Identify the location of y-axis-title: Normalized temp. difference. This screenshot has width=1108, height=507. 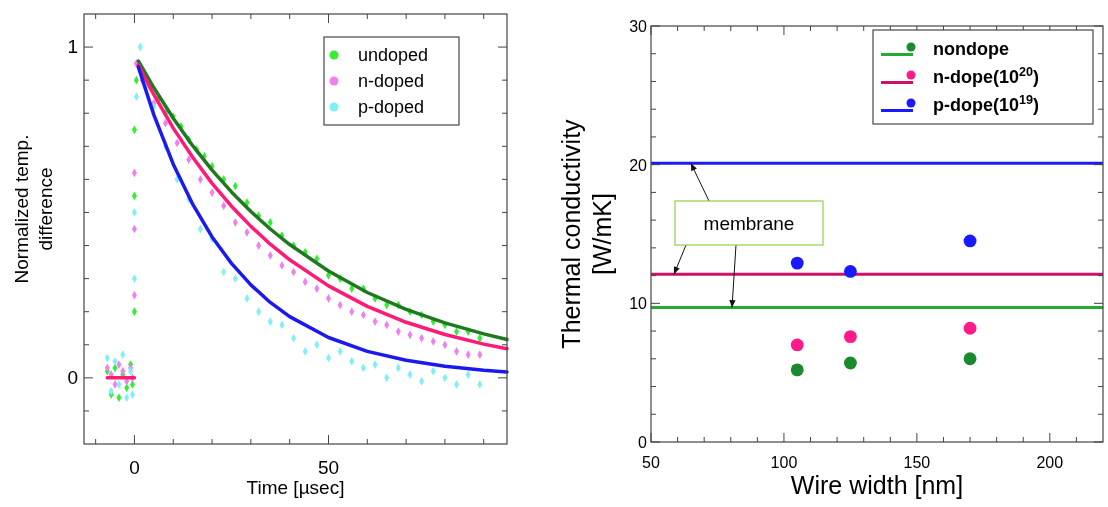
(33, 209).